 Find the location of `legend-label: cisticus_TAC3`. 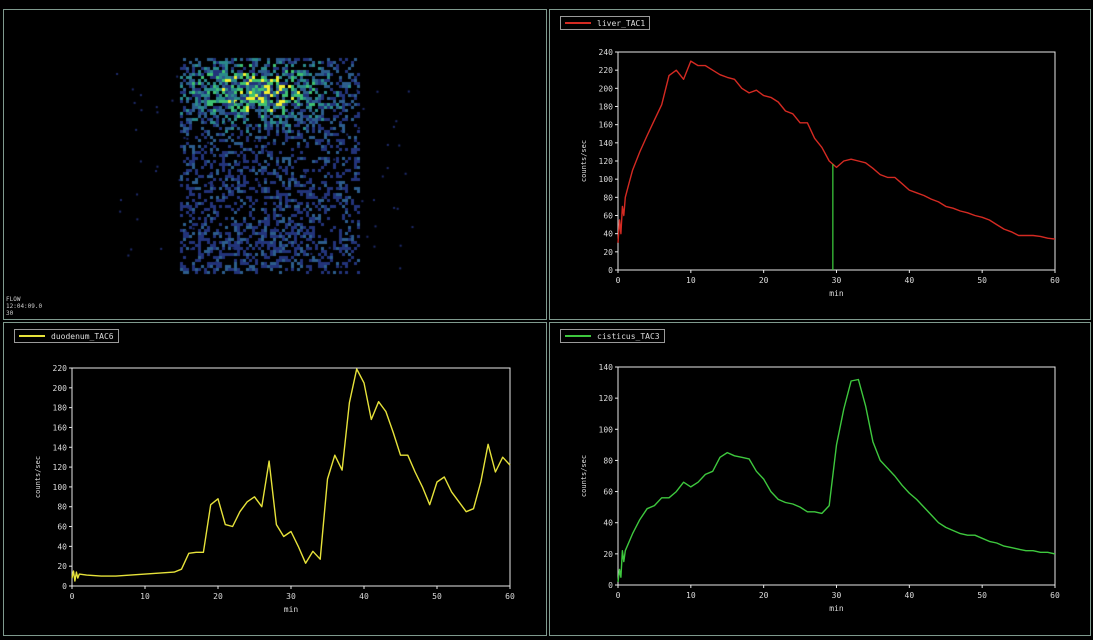

legend-label: cisticus_TAC3 is located at coordinates (628, 336).